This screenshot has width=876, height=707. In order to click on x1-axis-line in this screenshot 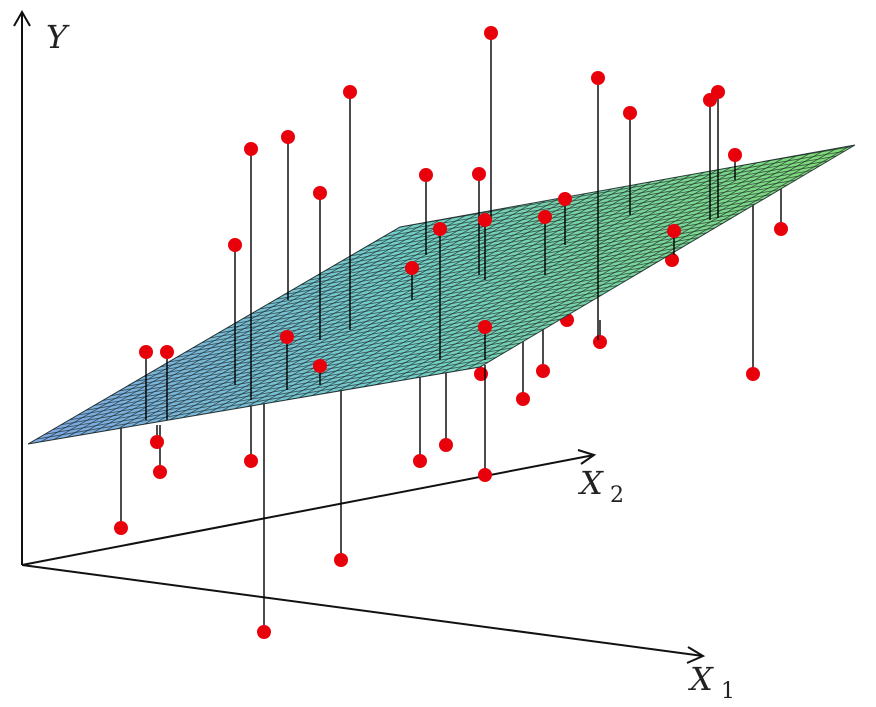, I will do `click(362, 610)`.